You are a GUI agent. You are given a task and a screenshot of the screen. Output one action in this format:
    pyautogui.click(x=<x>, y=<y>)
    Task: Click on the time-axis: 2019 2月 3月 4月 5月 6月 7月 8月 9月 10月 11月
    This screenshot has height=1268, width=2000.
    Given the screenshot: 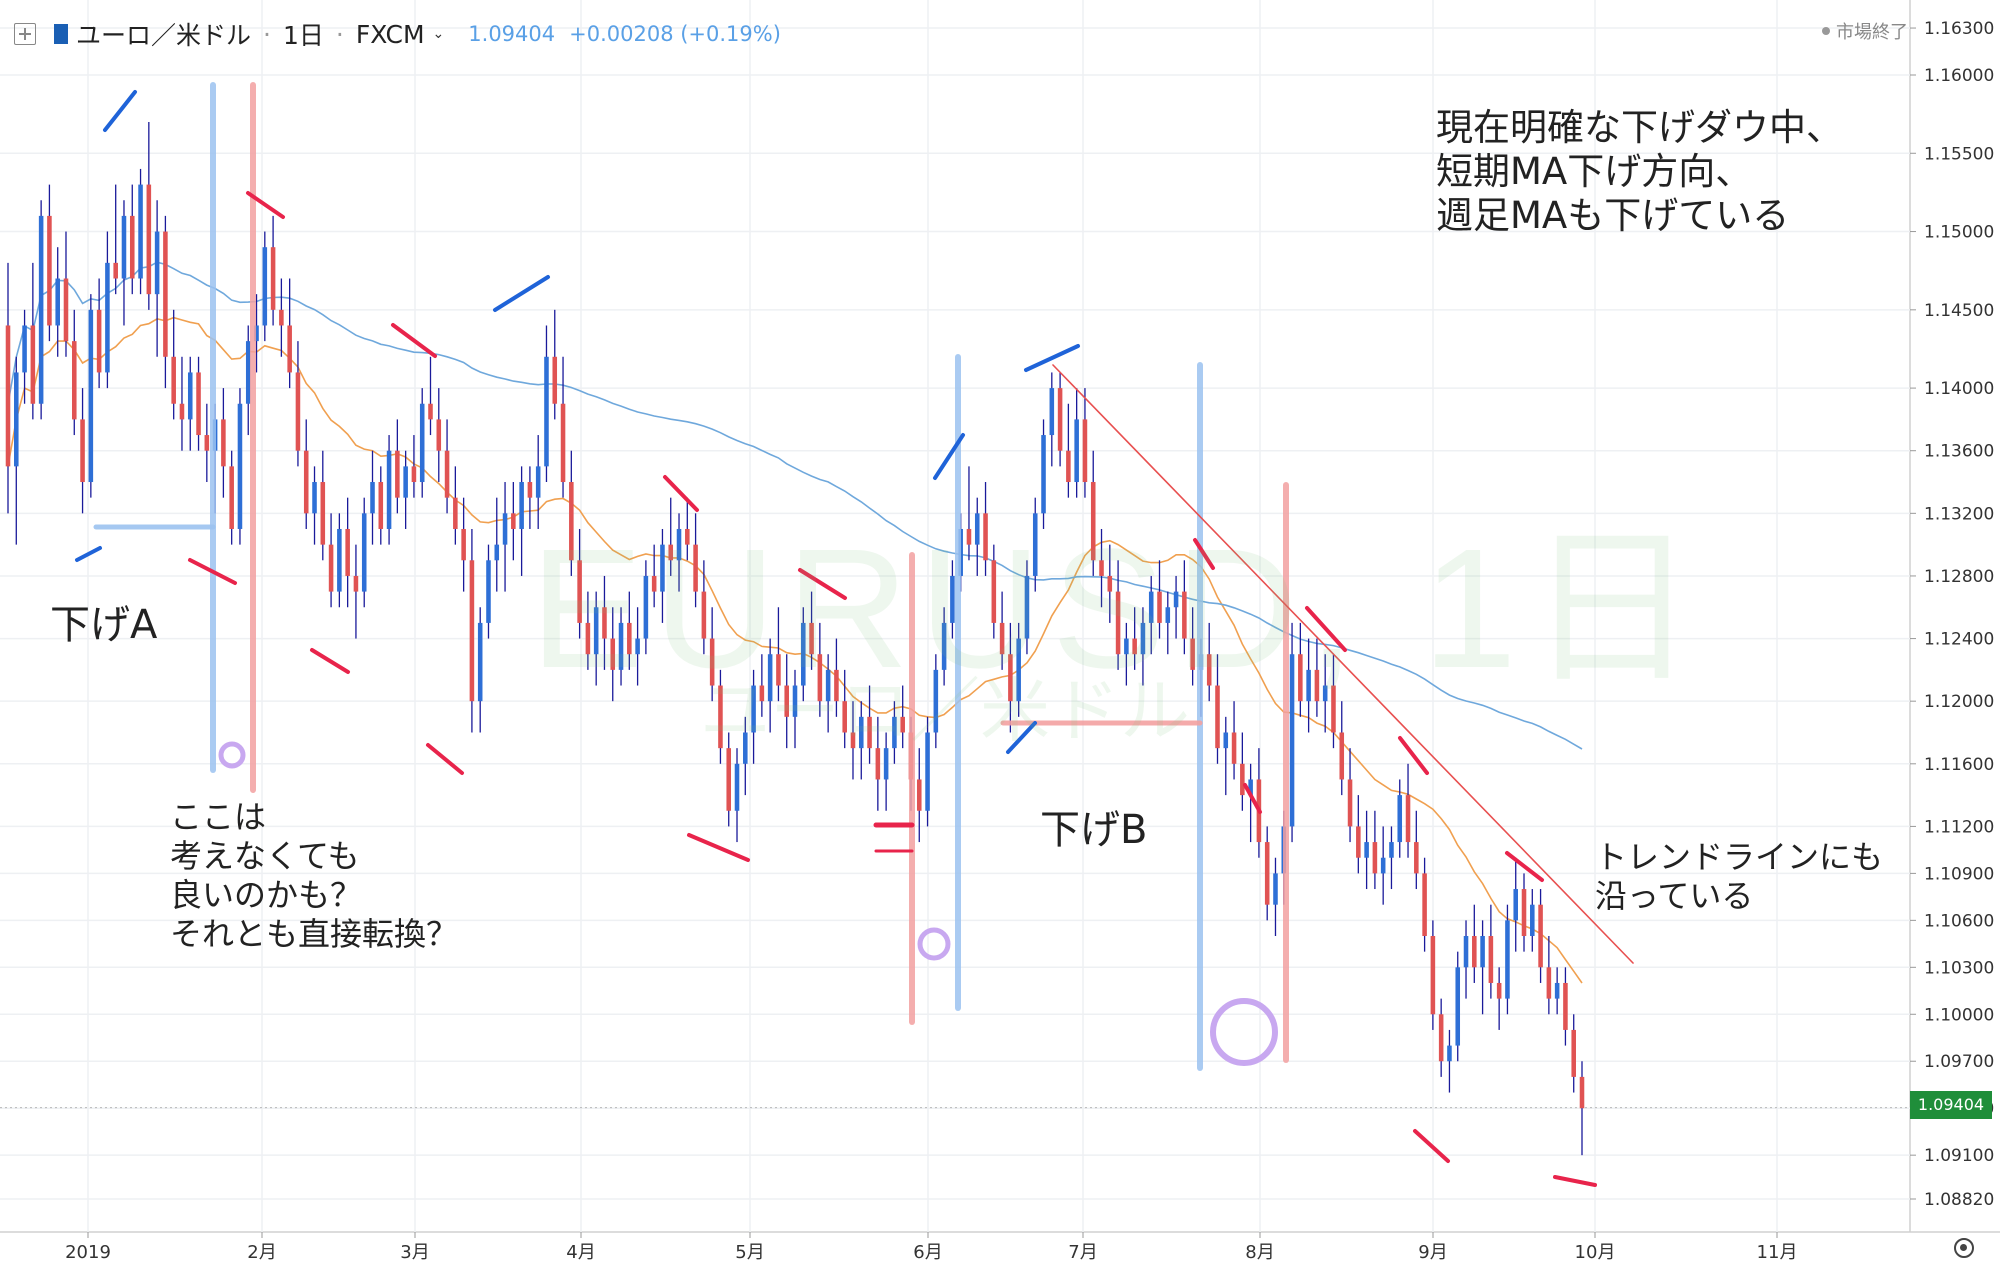 What is the action you would take?
    pyautogui.click(x=931, y=1247)
    